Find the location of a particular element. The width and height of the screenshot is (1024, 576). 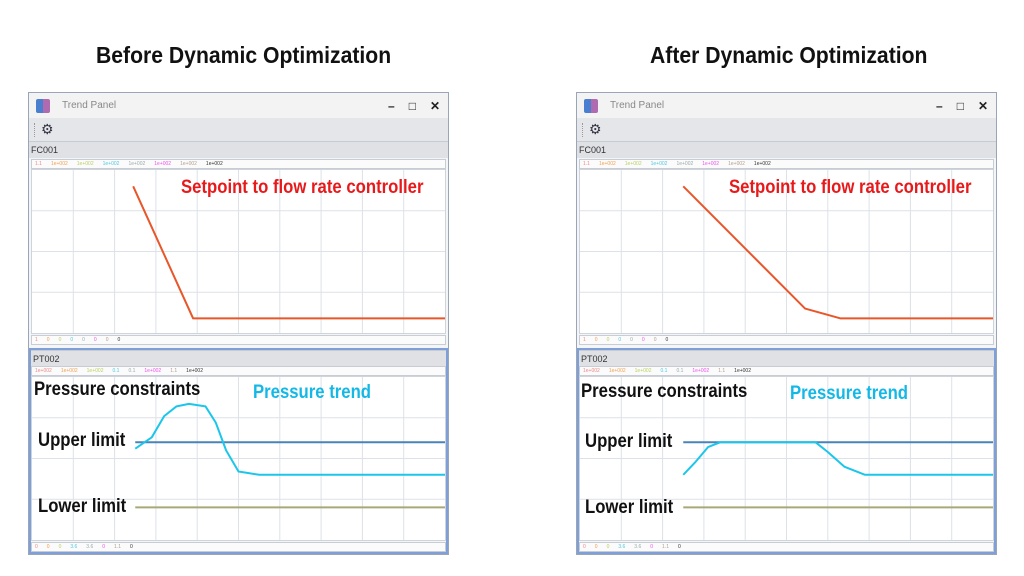

plot-pt is located at coordinates (238, 458).